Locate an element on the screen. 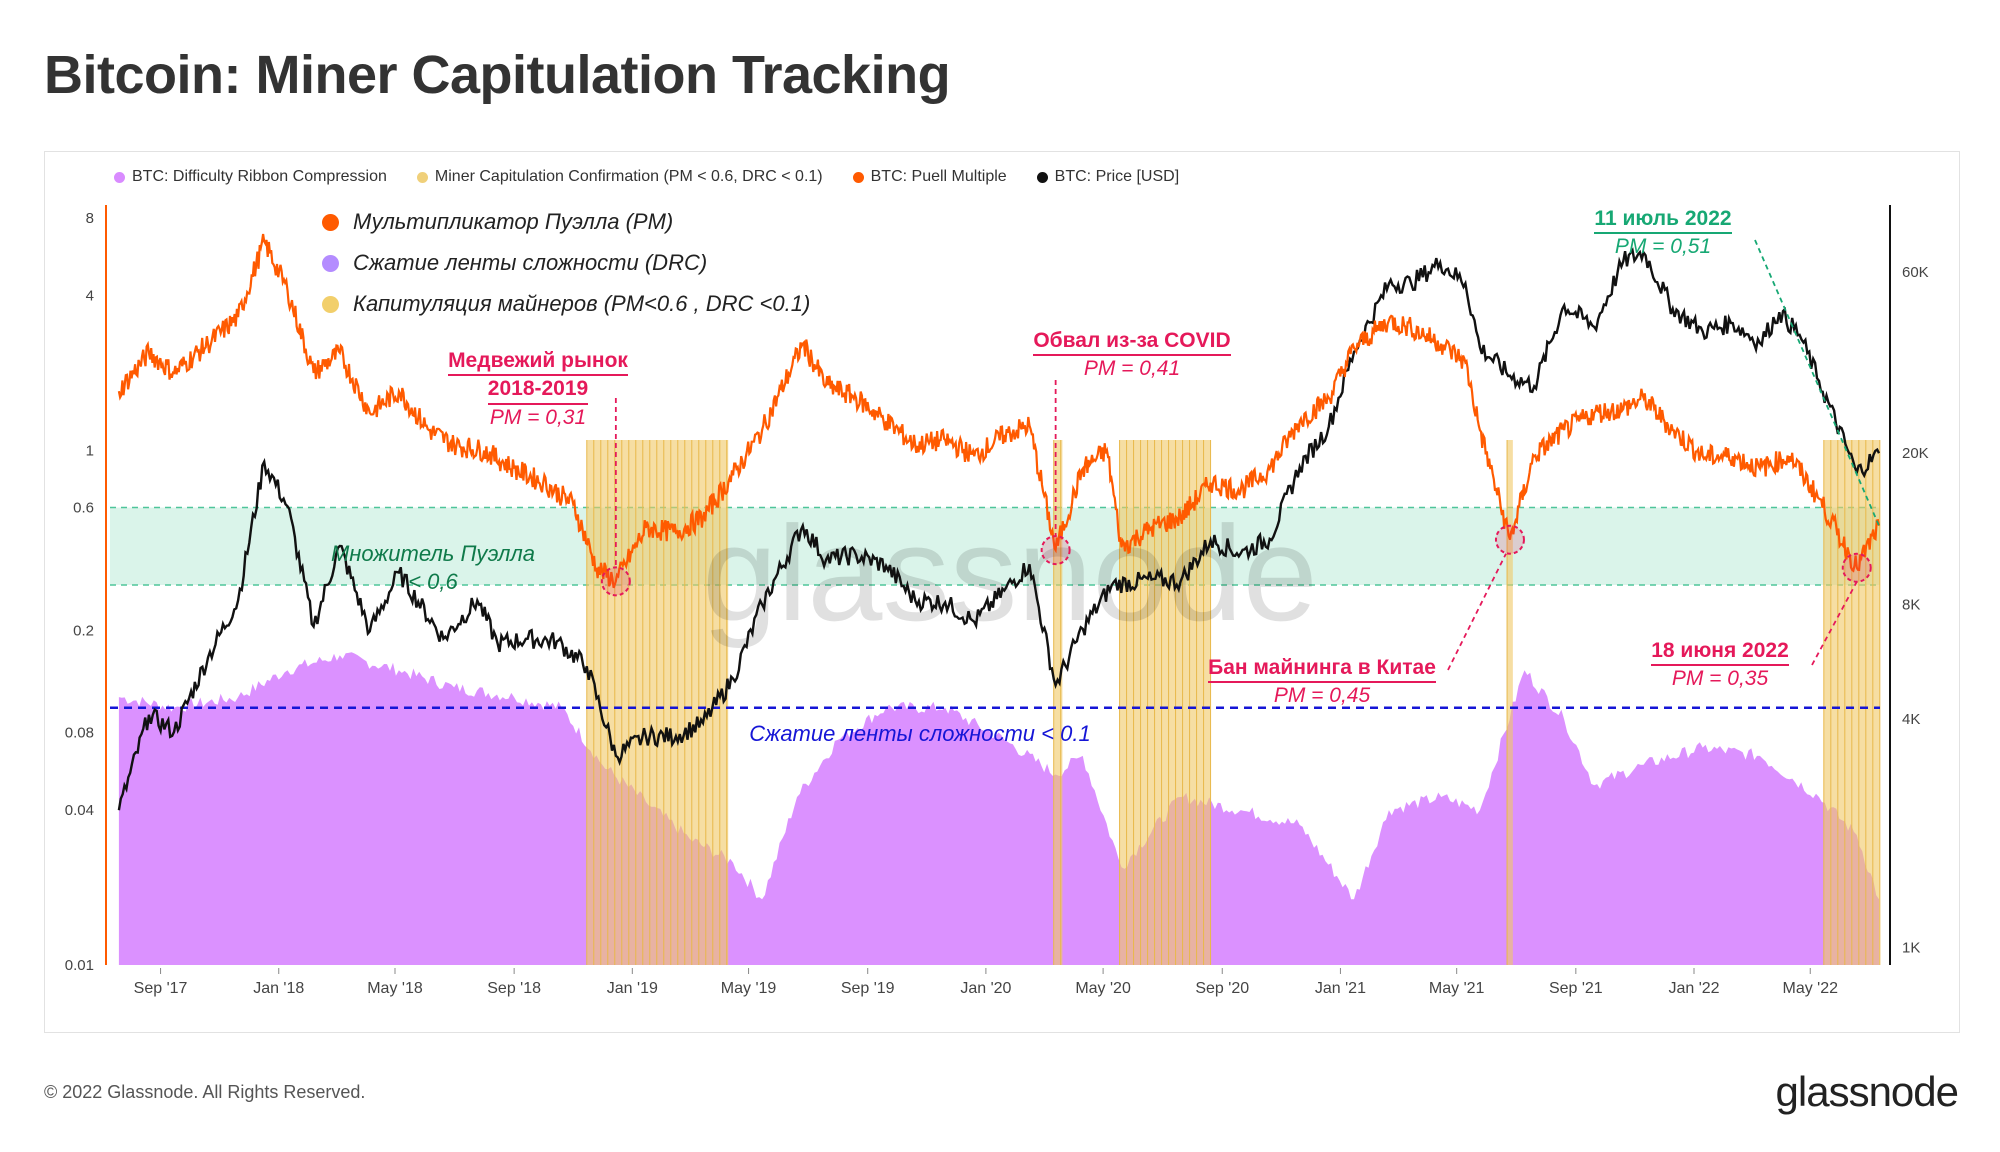 The image size is (2000, 1152). annotation-china-ban: Бан майнинга в Китае PM = 0,45 is located at coordinates (1322, 682).